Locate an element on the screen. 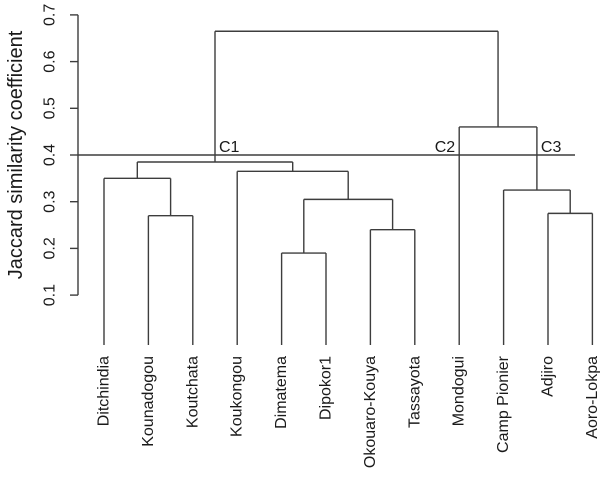 The width and height of the screenshot is (600, 478). leaf-label: Kounadogou is located at coordinates (148, 401).